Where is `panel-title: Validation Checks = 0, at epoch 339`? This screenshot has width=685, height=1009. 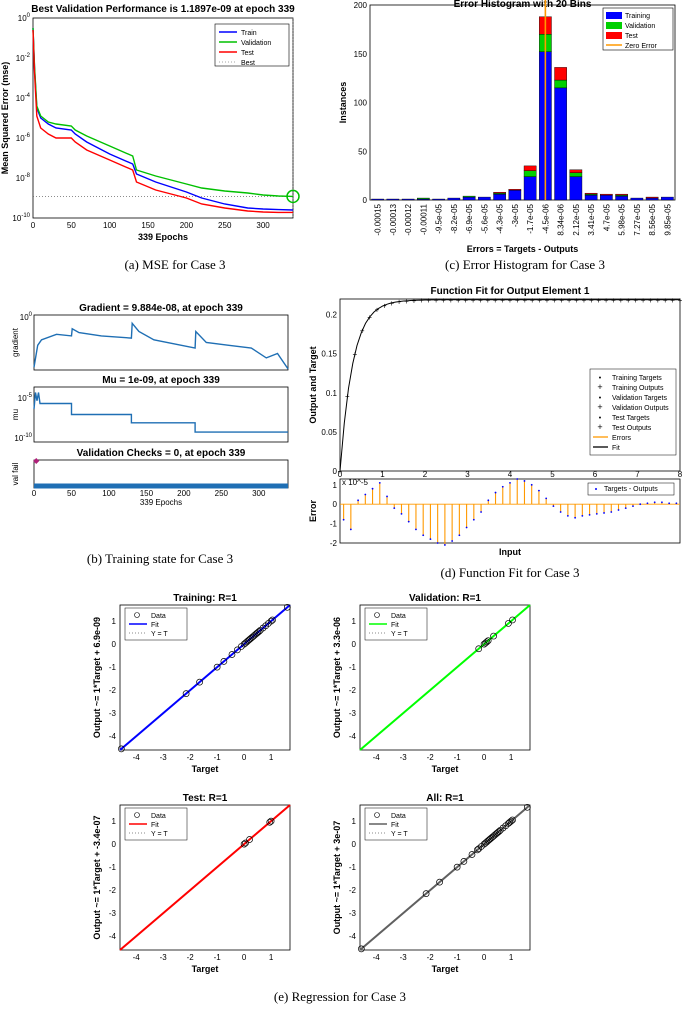 panel-title: Validation Checks = 0, at epoch 339 is located at coordinates (161, 453).